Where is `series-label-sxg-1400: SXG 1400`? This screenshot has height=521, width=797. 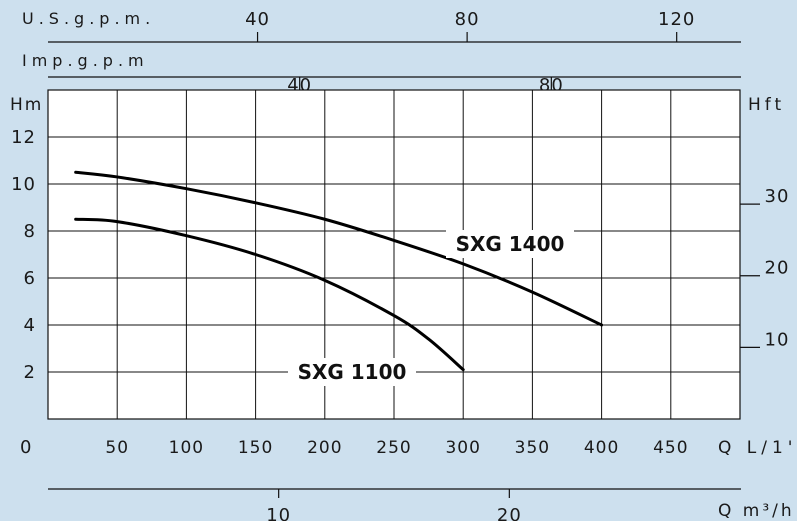
series-label-sxg-1400: SXG 1400 is located at coordinates (510, 244).